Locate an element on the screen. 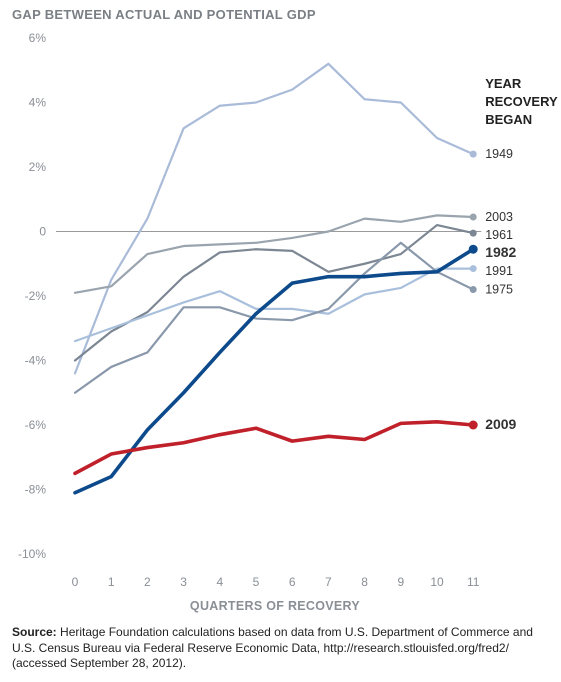 This screenshot has height=682, width=561. x-tick-label: 11 is located at coordinates (473, 582).